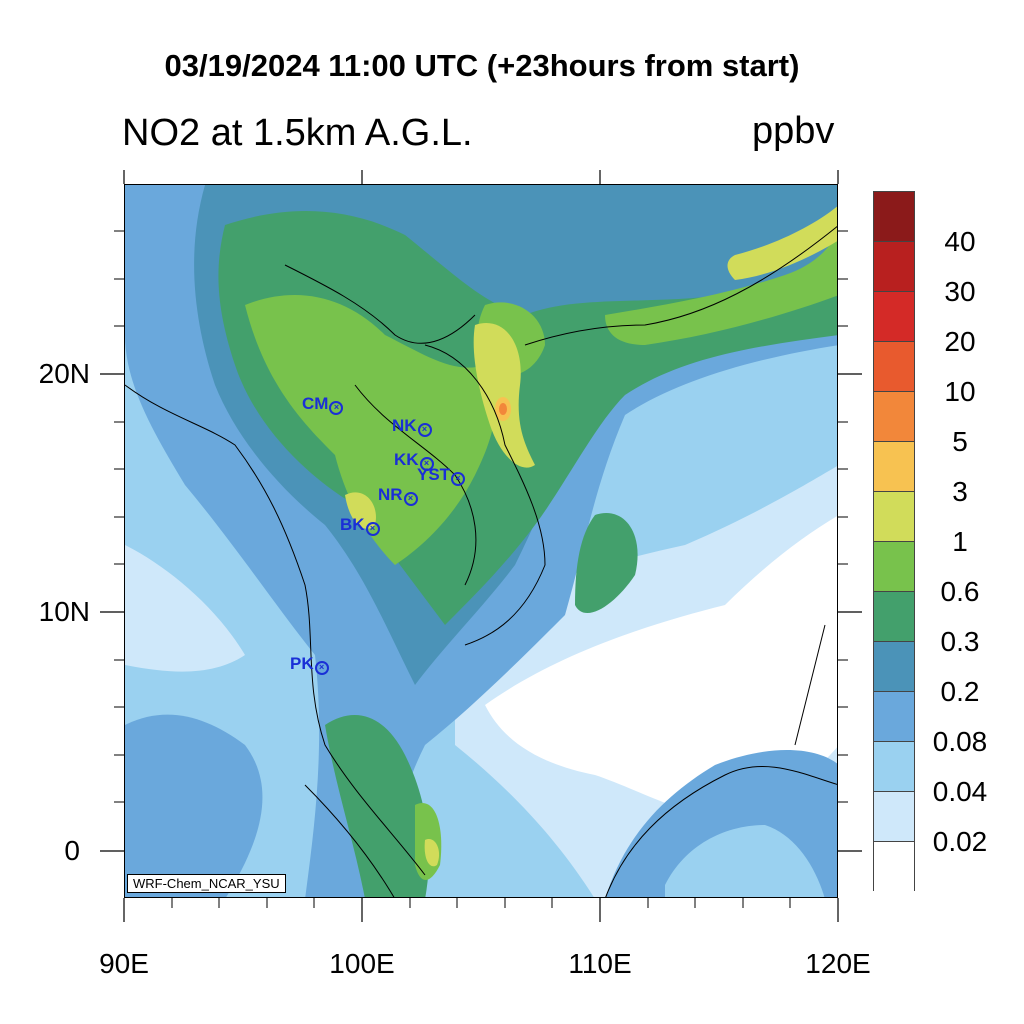 Image resolution: width=1024 pixels, height=1024 pixels. I want to click on x-tick-label: 120E, so click(838, 963).